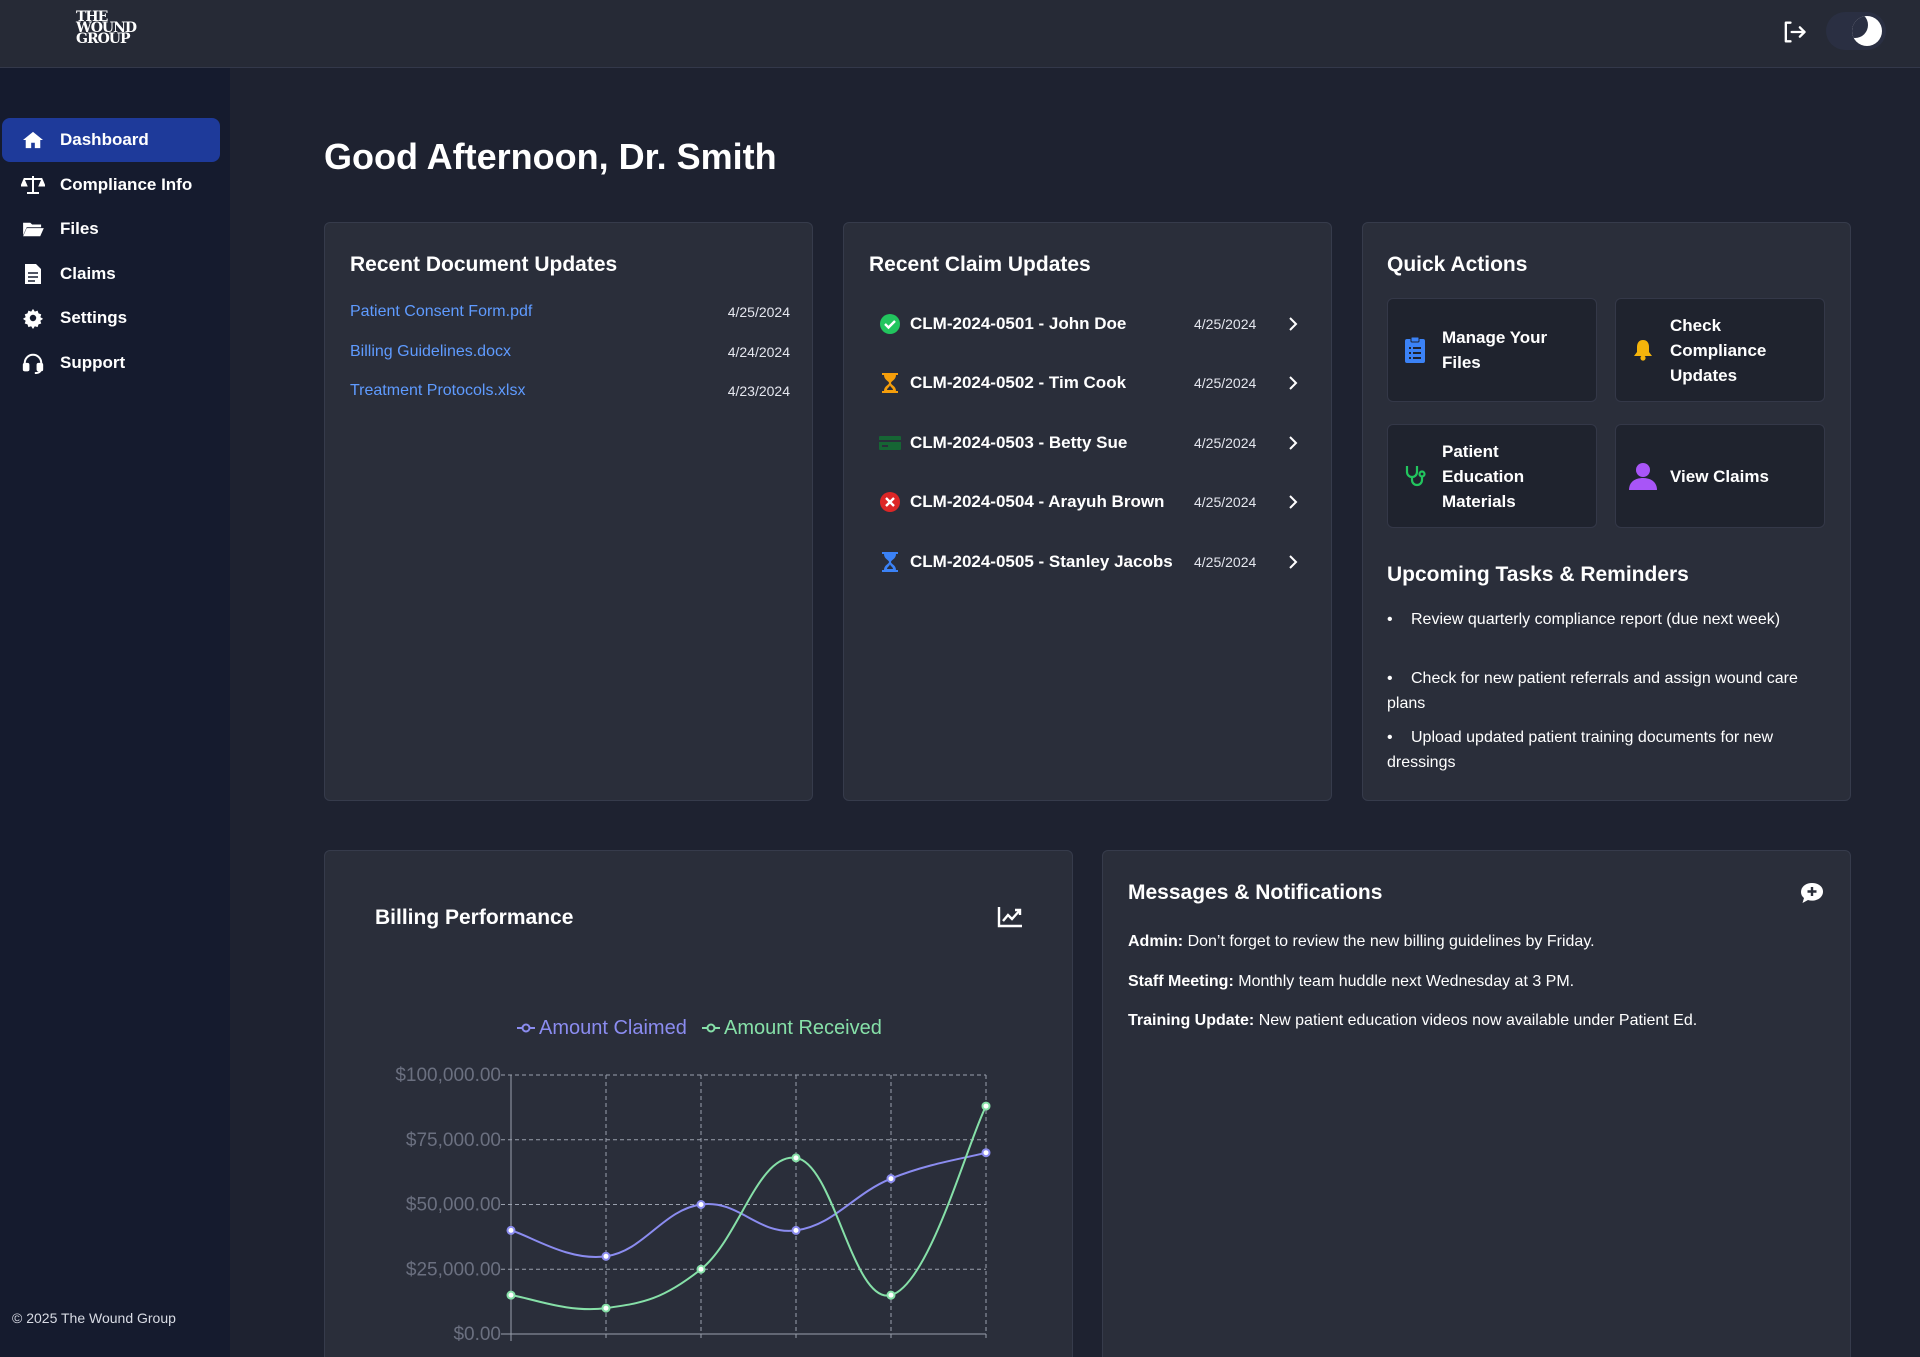 The height and width of the screenshot is (1357, 1920). I want to click on claim-row: CLM-2024-0503 - Betty Sue 4/25/2024, so click(1091, 443).